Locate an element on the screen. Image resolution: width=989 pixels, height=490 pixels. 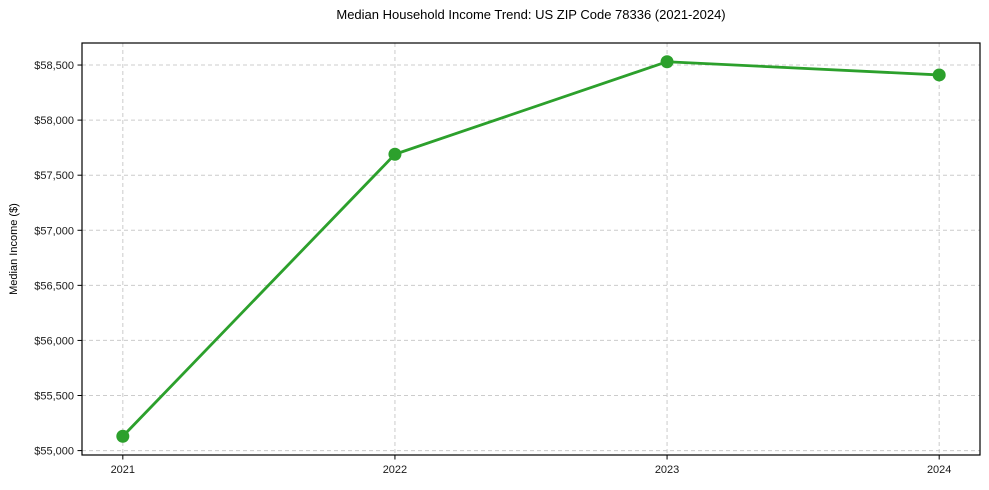
y-tick-label: $57,000 is located at coordinates (54, 231).